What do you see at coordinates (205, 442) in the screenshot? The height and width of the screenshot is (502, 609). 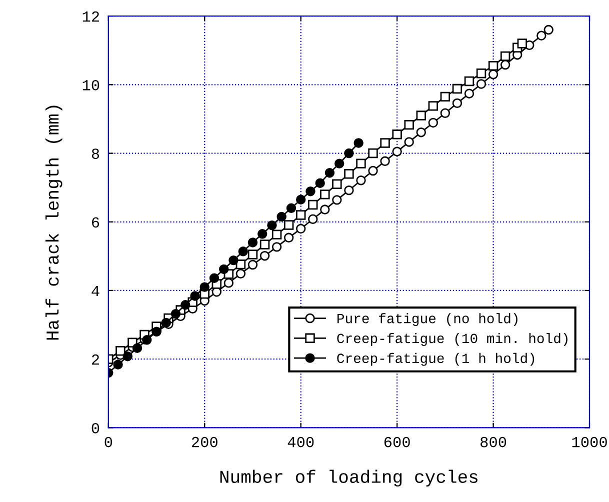 I see `x-tick-label: 200` at bounding box center [205, 442].